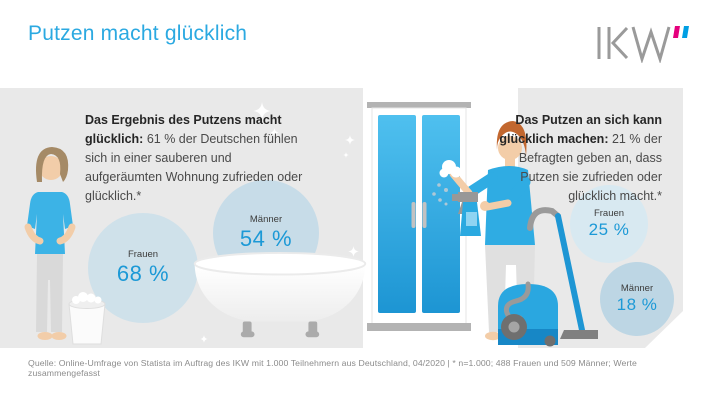 The width and height of the screenshot is (710, 400). I want to click on spray-bottle-icon, so click(456, 209).